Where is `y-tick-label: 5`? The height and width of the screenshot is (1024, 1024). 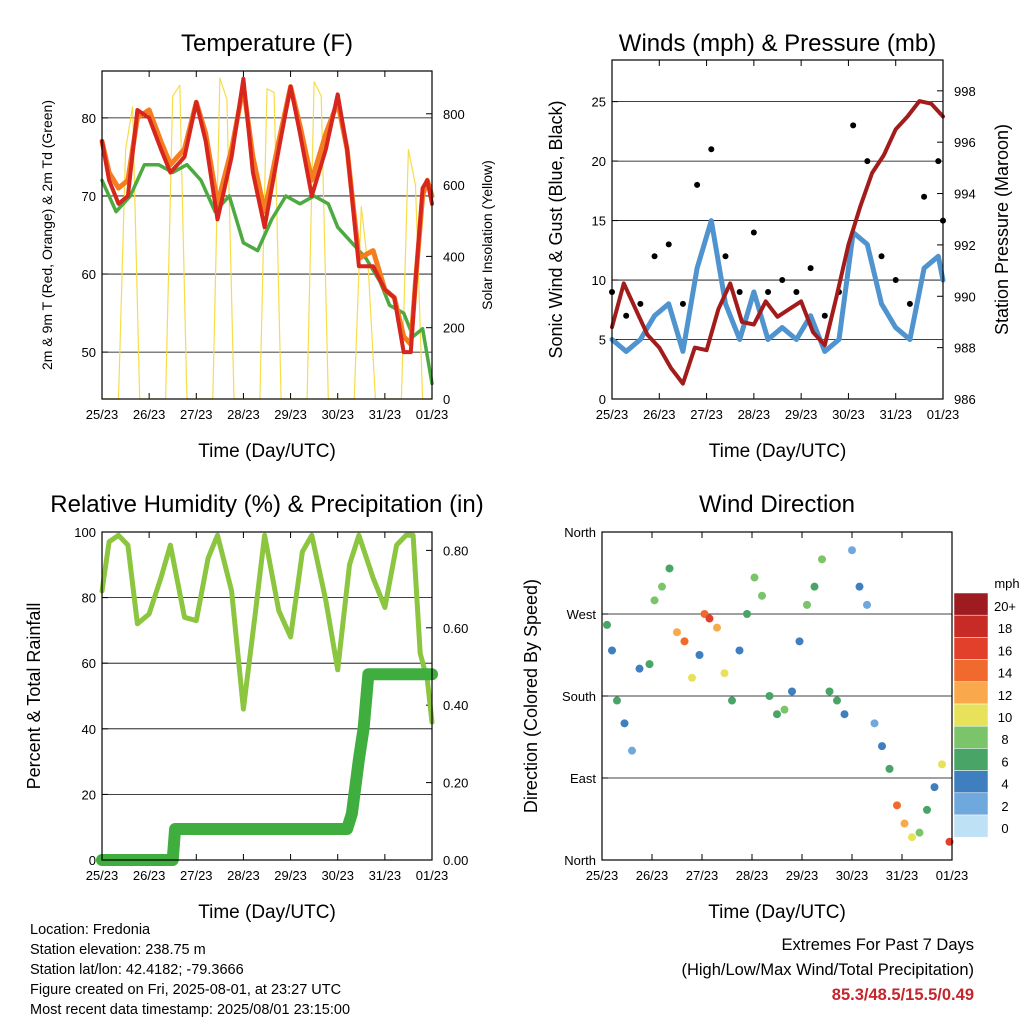 y-tick-label: 5 is located at coordinates (602, 340).